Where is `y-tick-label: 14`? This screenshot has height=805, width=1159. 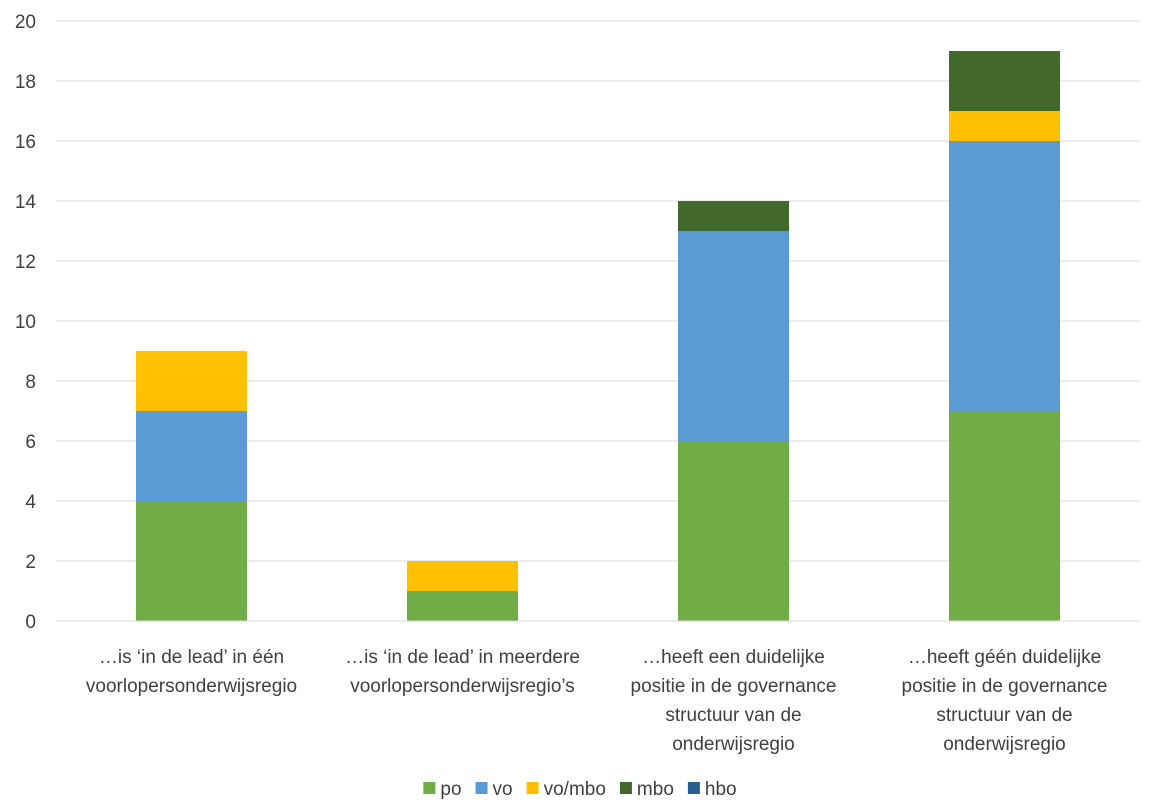 y-tick-label: 14 is located at coordinates (26, 202).